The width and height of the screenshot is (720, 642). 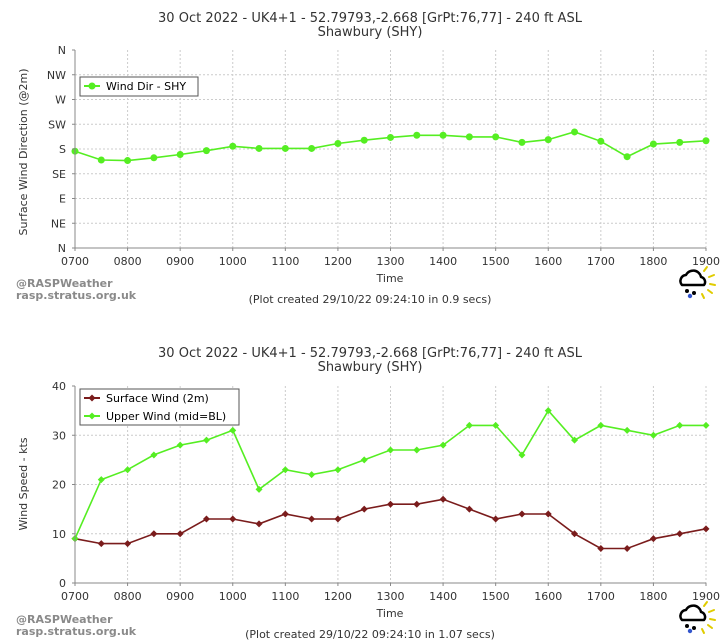 I want to click on y-ticks: N NW W SW S SE E NE N, so click(x=61, y=149).